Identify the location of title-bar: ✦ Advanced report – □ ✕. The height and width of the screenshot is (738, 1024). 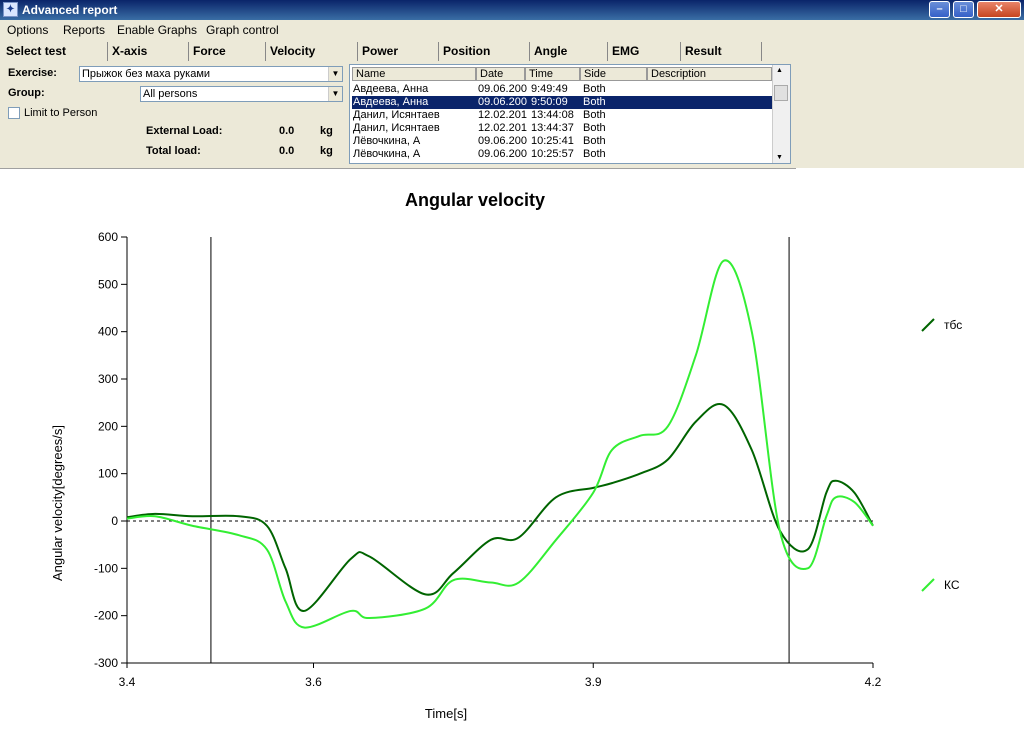
(512, 10).